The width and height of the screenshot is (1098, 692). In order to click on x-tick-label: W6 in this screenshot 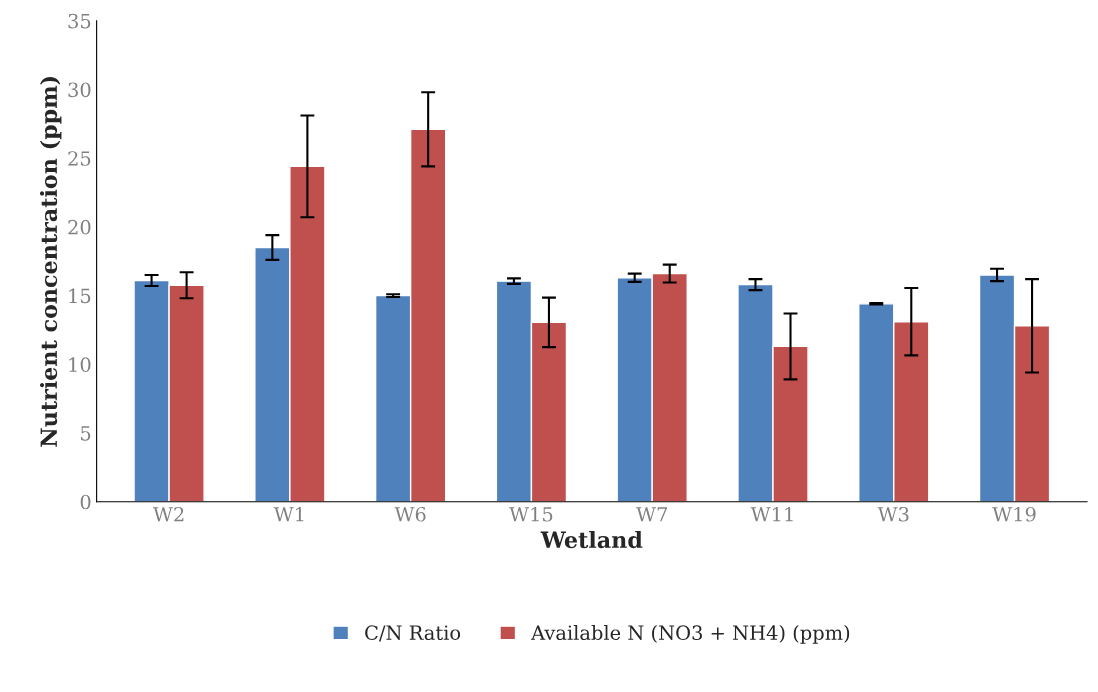, I will do `click(410, 514)`.